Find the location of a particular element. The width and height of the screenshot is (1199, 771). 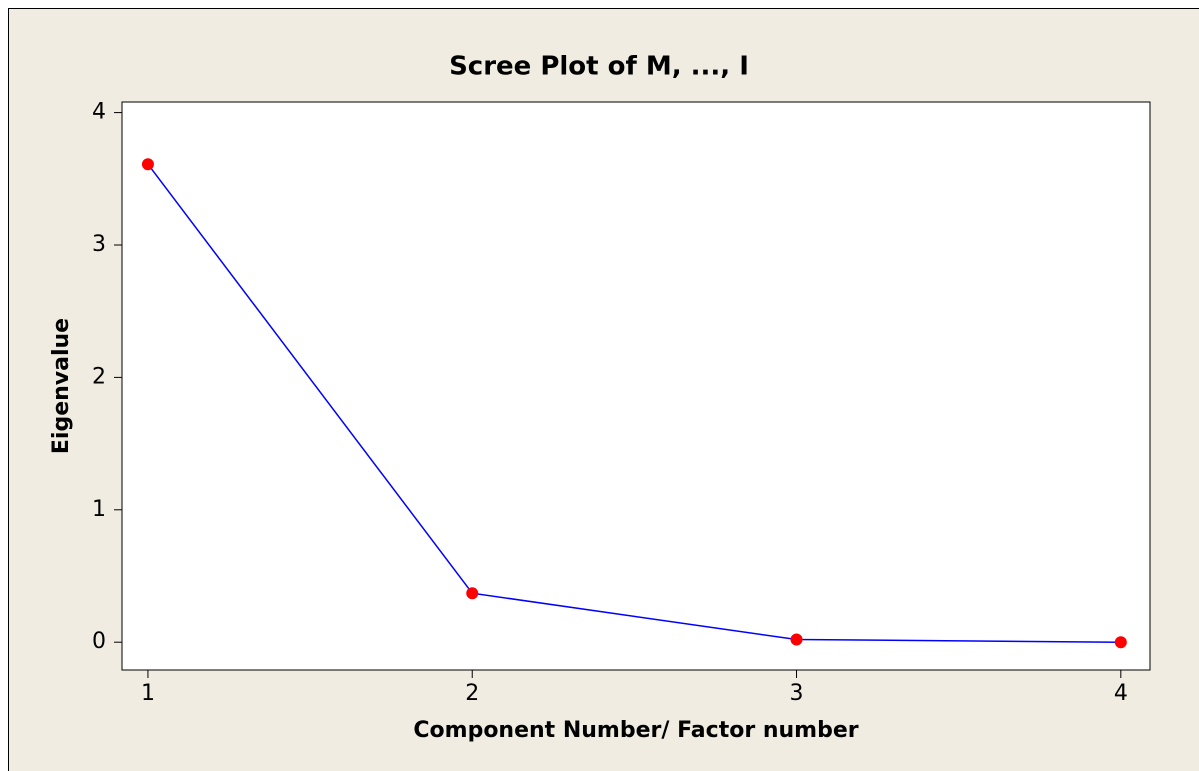

x-axis-label: Component Number/ Factor number is located at coordinates (635, 730).